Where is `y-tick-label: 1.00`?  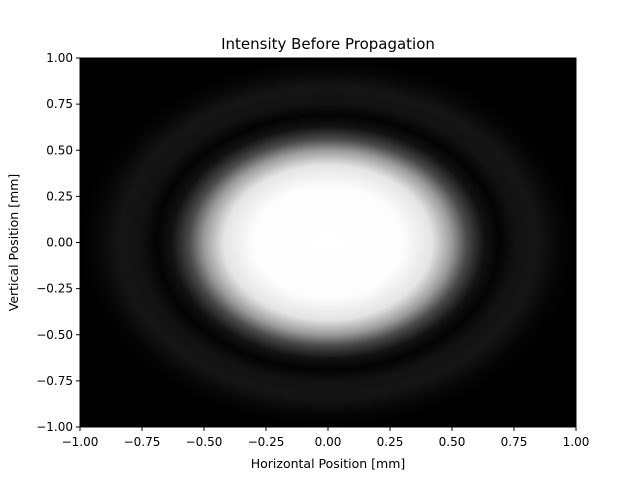 y-tick-label: 1.00 is located at coordinates (59, 58).